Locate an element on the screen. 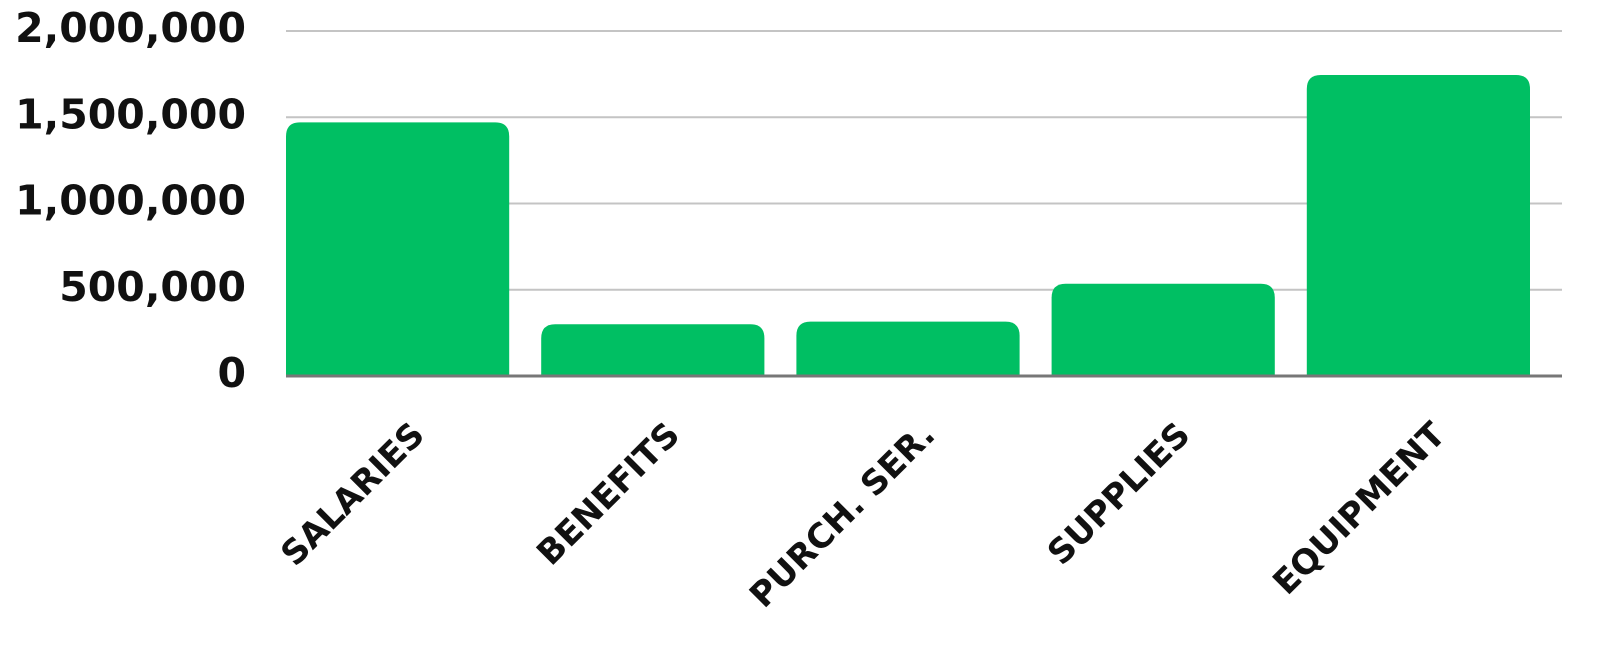  bar-equipment is located at coordinates (1418, 225).